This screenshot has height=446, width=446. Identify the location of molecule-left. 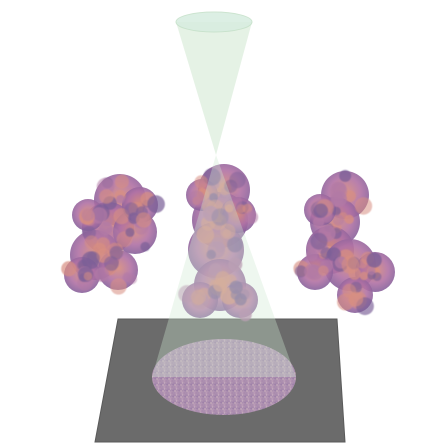
(113, 234).